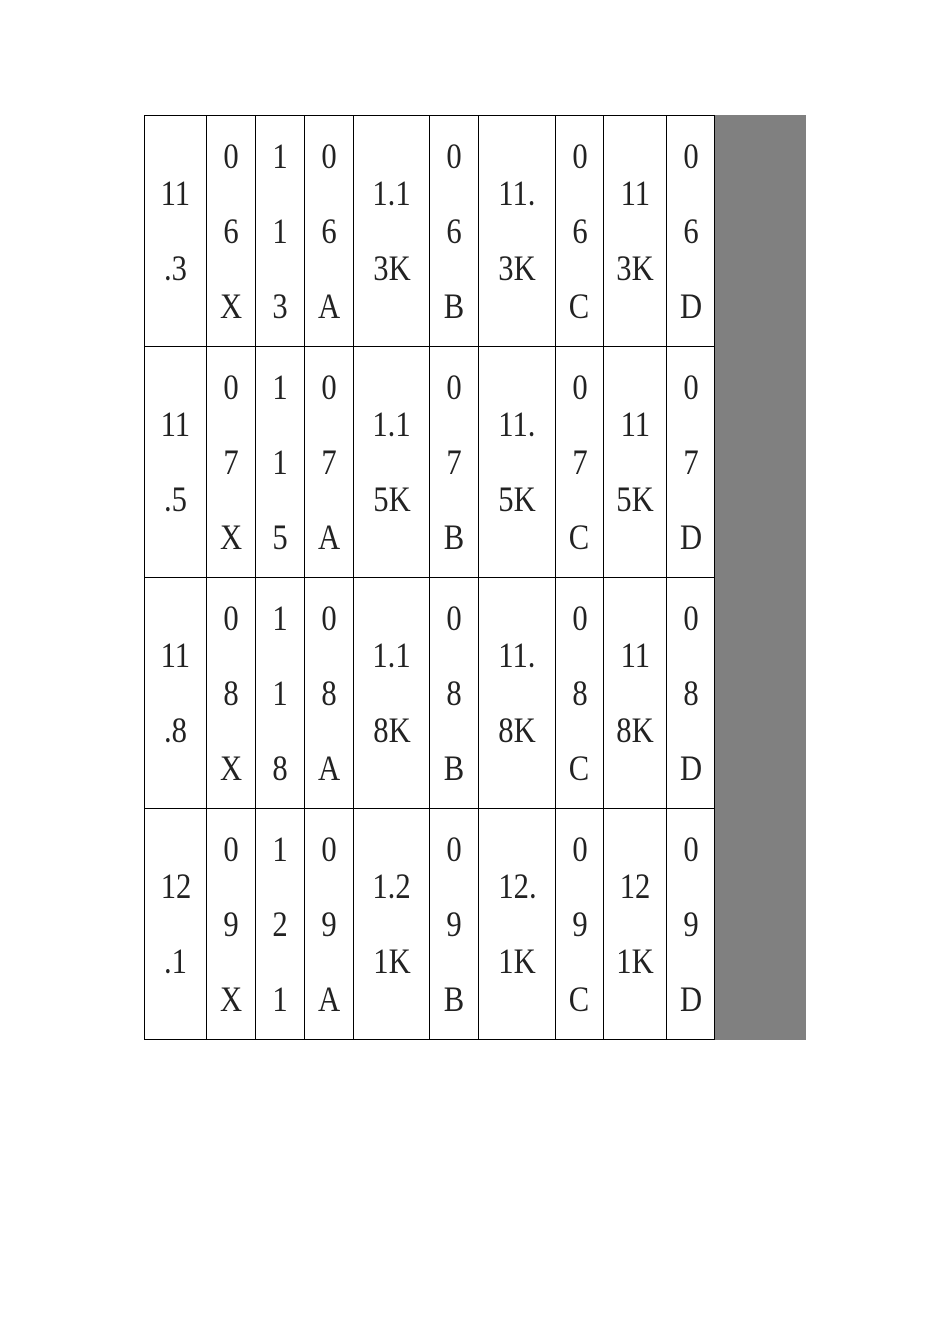 The width and height of the screenshot is (950, 1344). Describe the element at coordinates (231, 693) in the screenshot. I see `table-cell: 0 8 X` at that location.